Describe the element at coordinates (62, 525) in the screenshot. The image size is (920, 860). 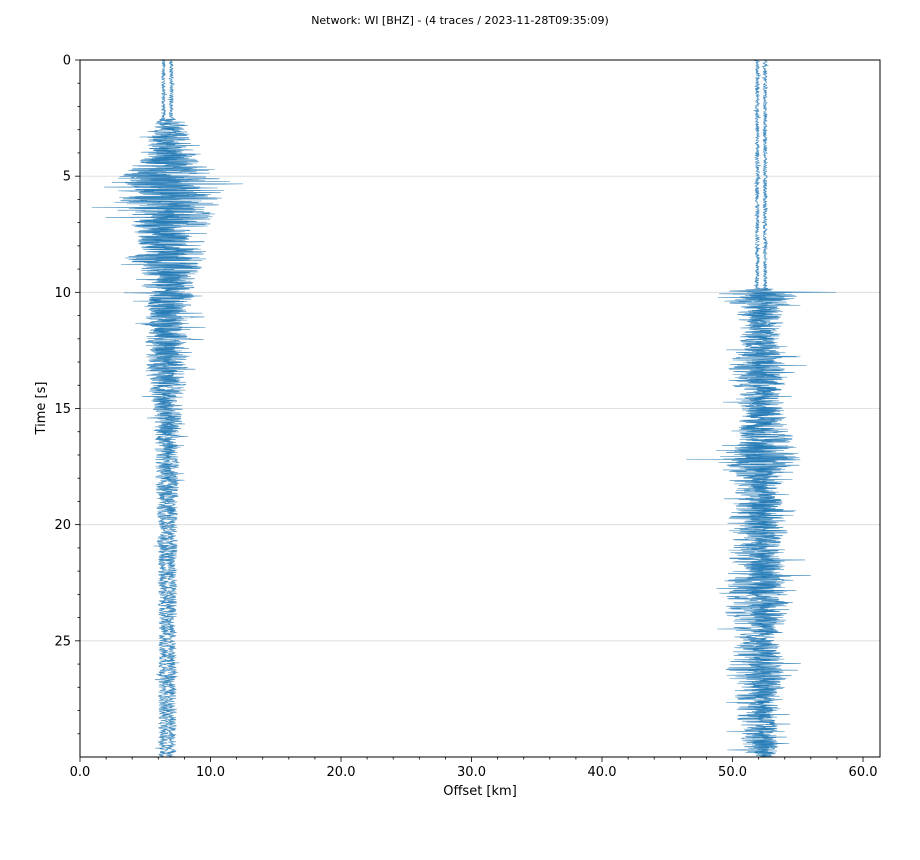
I see `y-tick-label: 20` at that location.